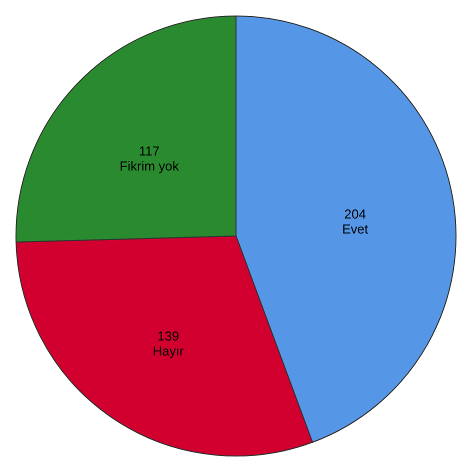 This screenshot has width=476, height=473. Describe the element at coordinates (149, 151) in the screenshot. I see `data-label: 117` at that location.